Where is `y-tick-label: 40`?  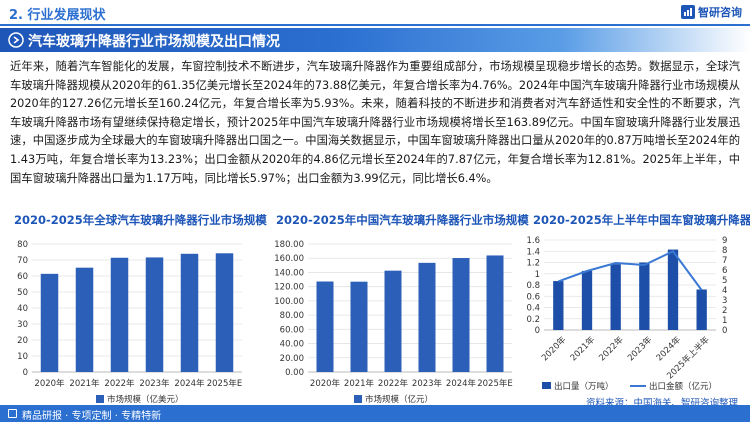 y-tick-label: 40 is located at coordinates (22, 309).